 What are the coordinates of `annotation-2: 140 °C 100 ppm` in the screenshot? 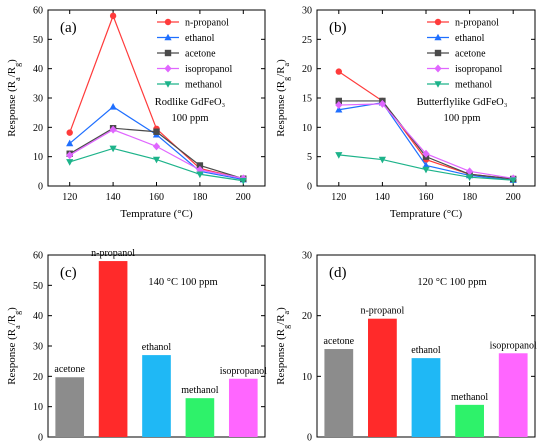 It's located at (182, 282).